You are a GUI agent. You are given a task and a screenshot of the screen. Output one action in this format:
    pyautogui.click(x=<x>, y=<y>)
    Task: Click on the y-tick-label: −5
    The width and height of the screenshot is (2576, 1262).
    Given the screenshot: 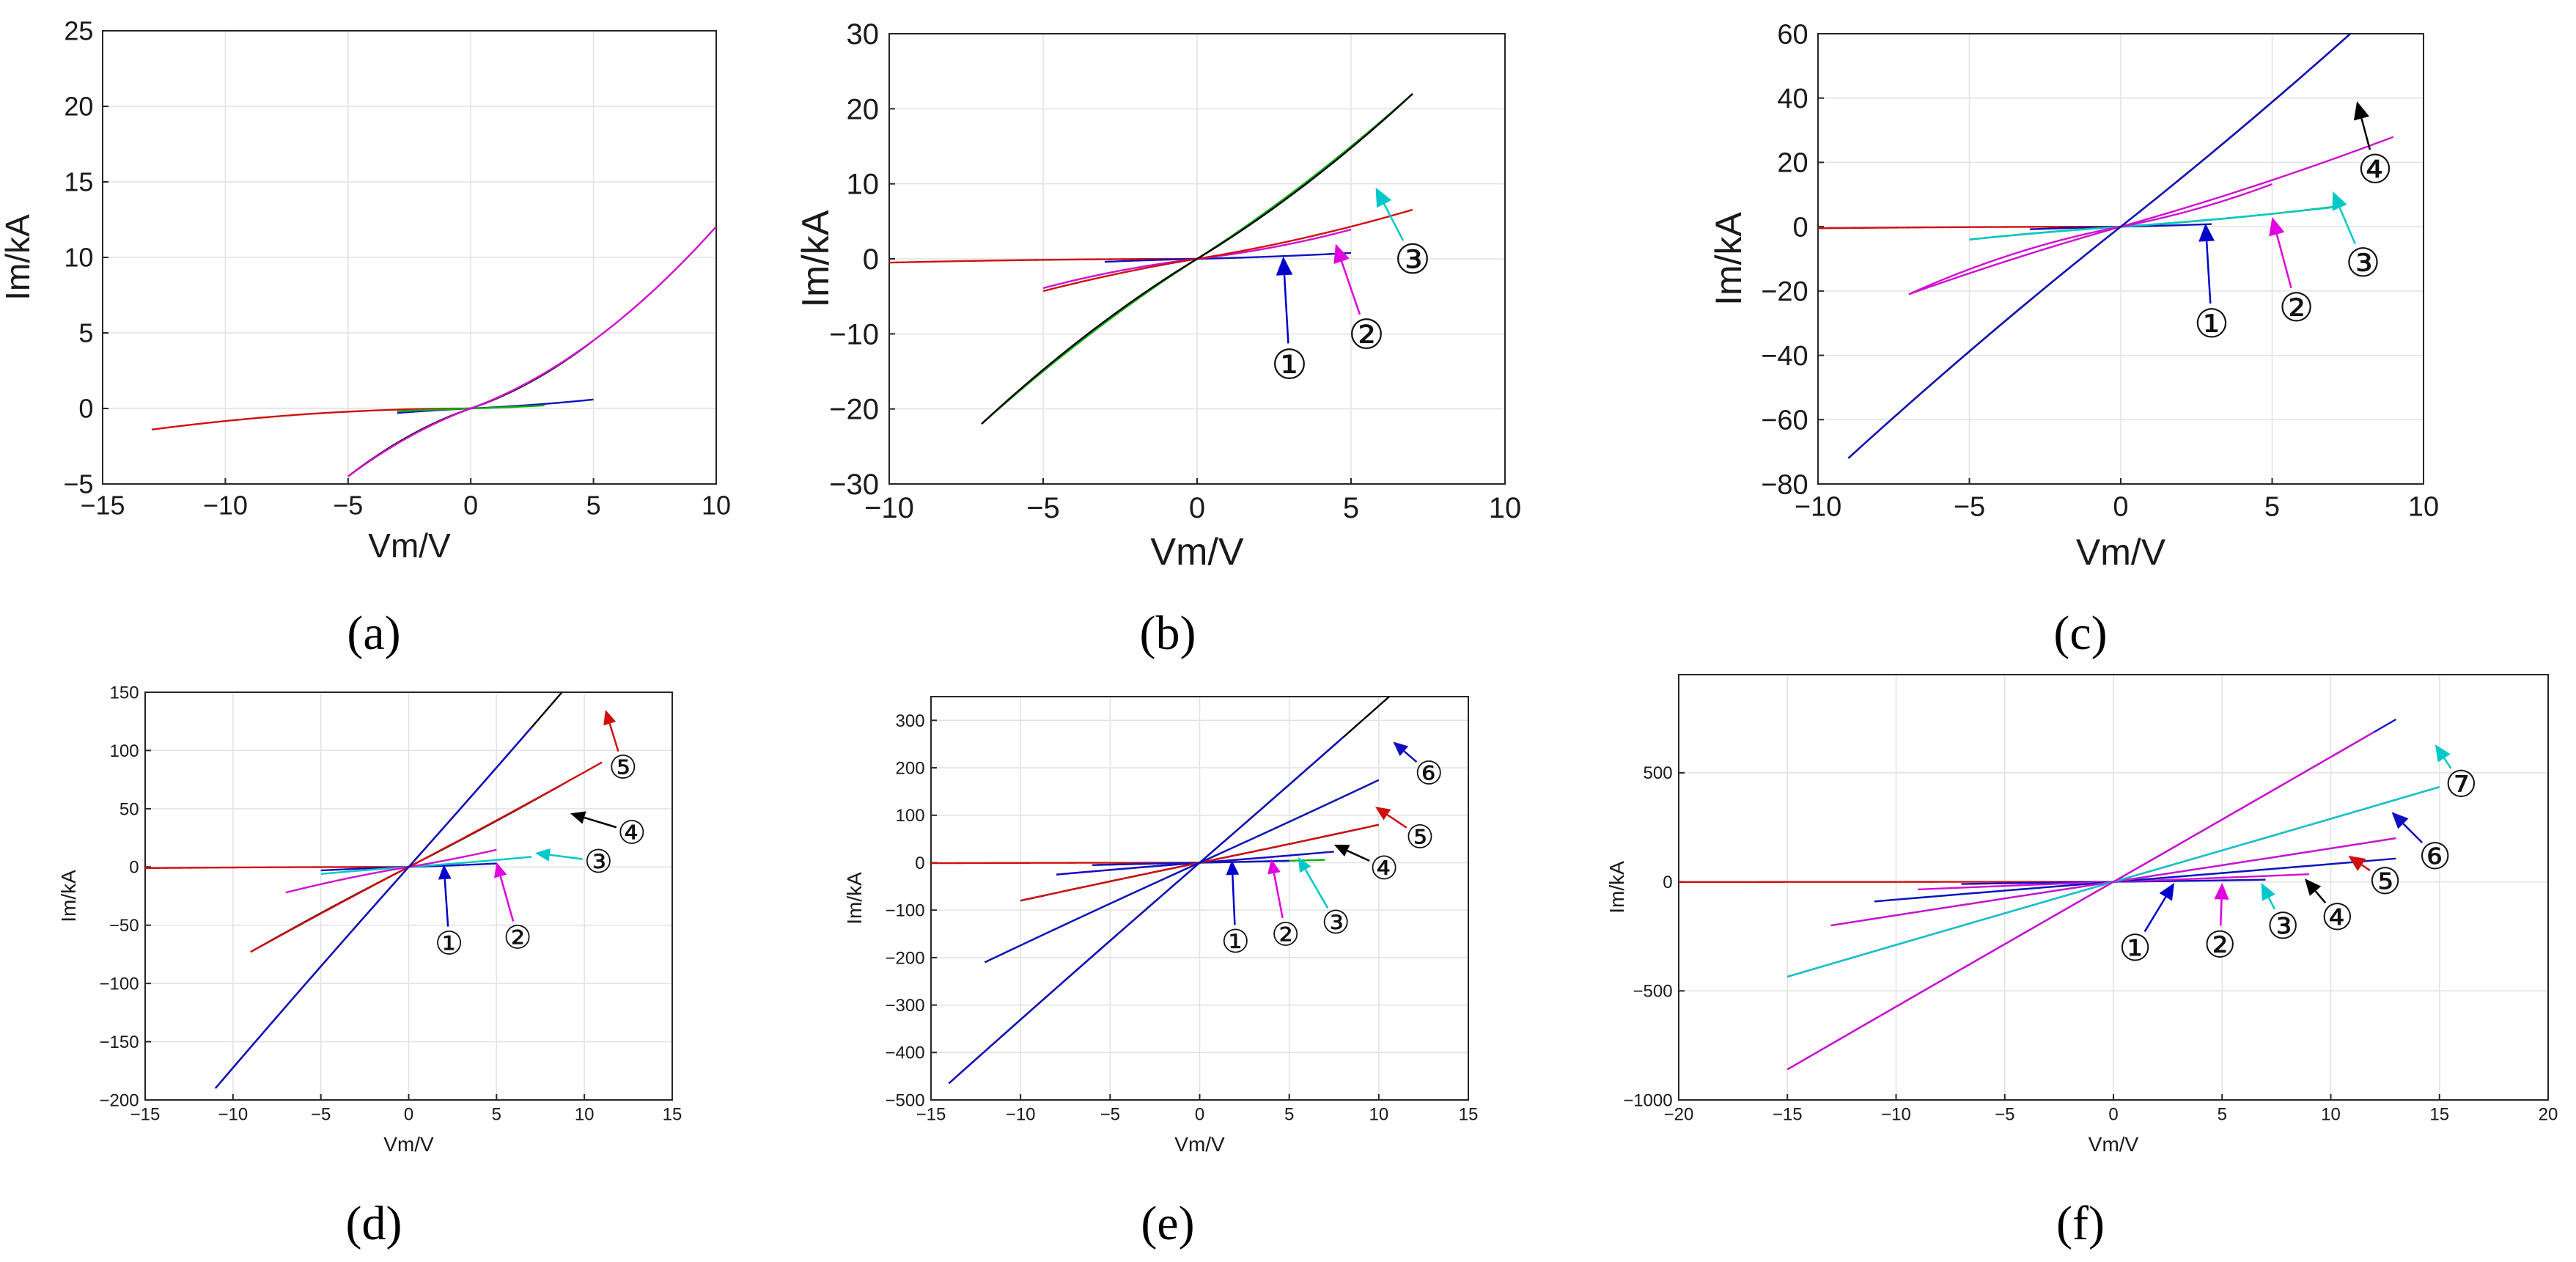 What is the action you would take?
    pyautogui.click(x=78, y=484)
    